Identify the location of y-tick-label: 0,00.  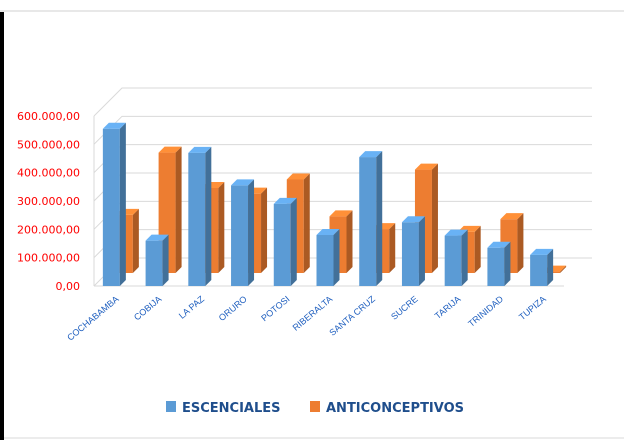
(68, 286).